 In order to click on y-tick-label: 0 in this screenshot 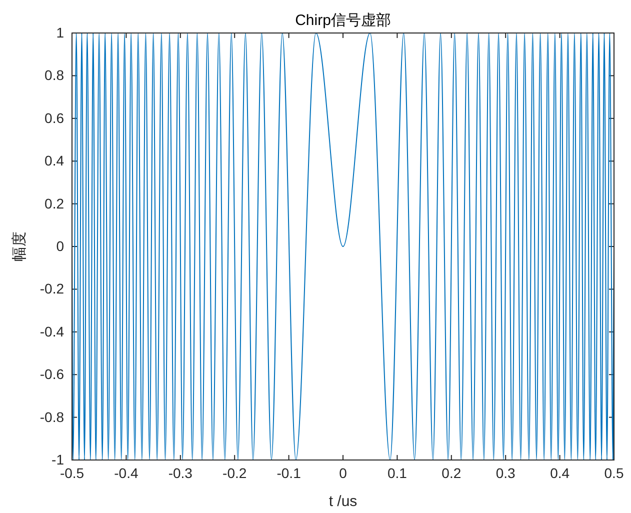, I will do `click(60, 246)`.